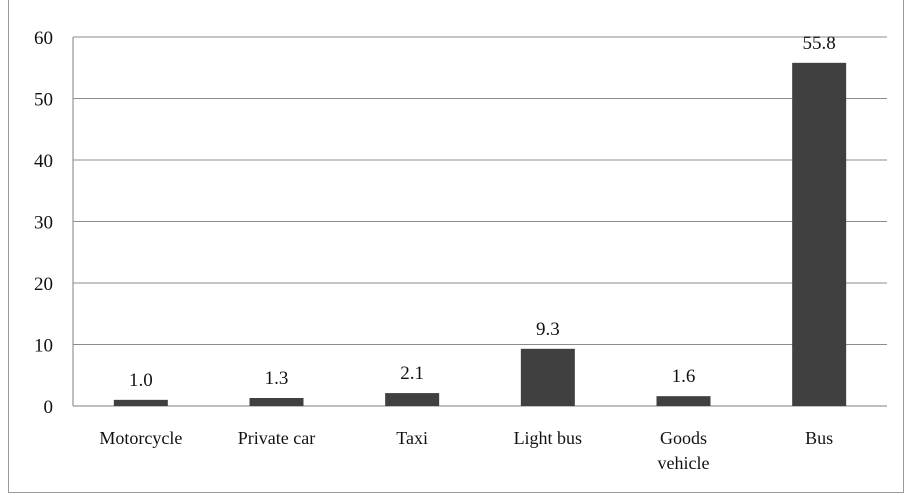 The height and width of the screenshot is (494, 907). Describe the element at coordinates (43, 223) in the screenshot. I see `y-tick-label: 30` at that location.